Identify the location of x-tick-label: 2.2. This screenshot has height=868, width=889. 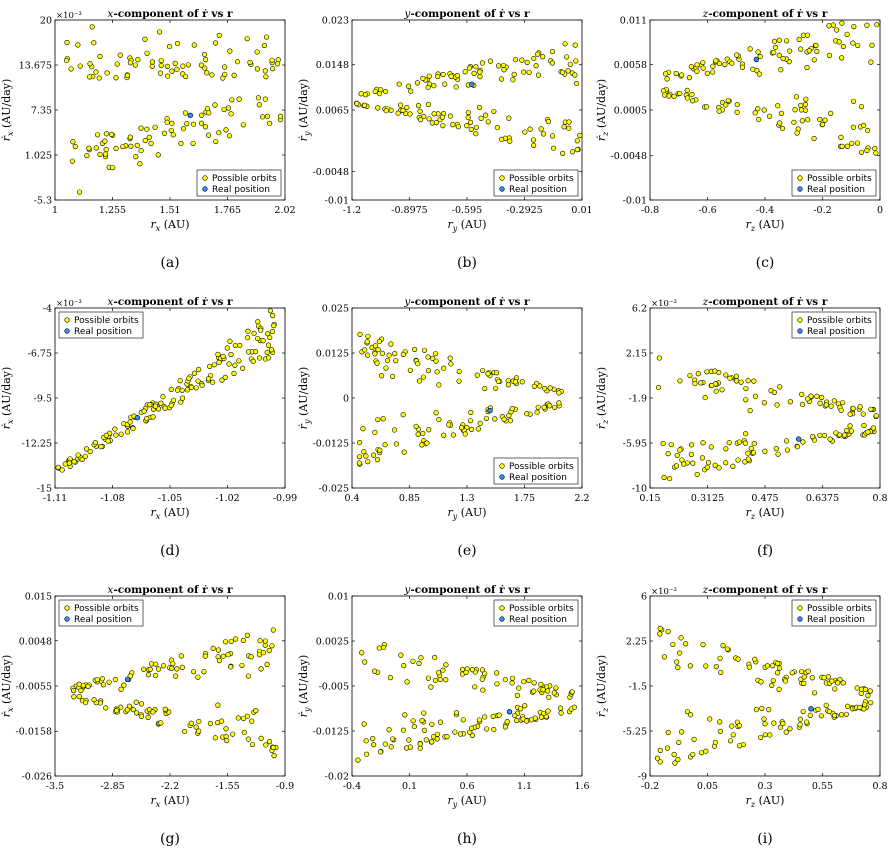
(581, 498).